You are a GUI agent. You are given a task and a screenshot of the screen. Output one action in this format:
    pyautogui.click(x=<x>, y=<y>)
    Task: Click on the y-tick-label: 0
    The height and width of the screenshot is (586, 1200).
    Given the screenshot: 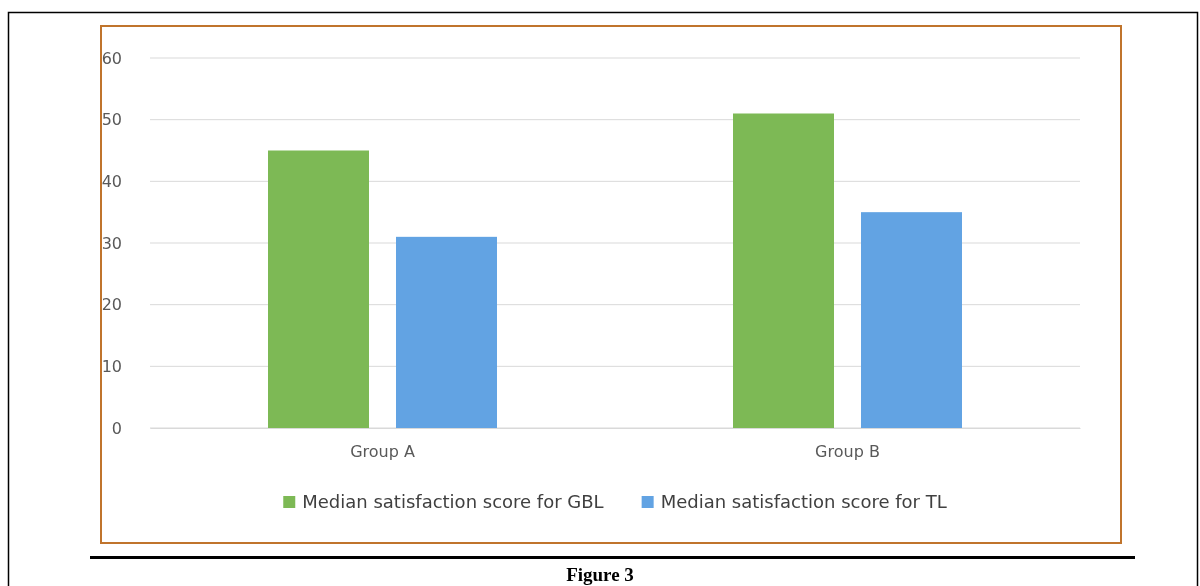 What is the action you would take?
    pyautogui.click(x=116, y=428)
    